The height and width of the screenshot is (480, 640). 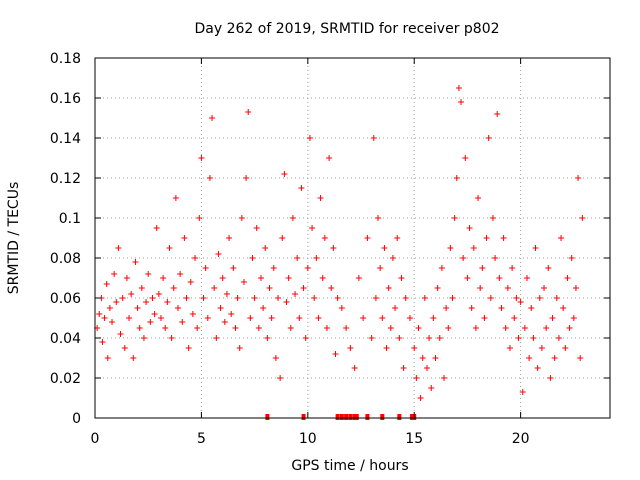 I want to click on y-tick-label: 0.18, so click(x=65, y=59).